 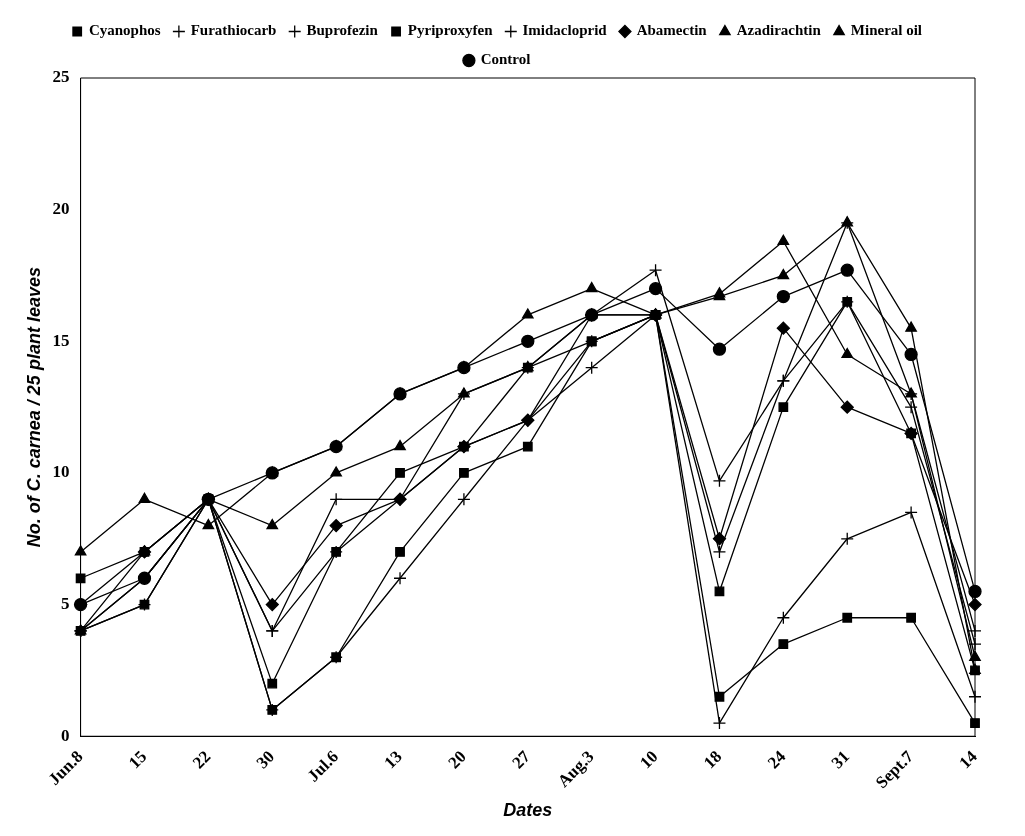 I want to click on x-axis-title: Dates, so click(x=528, y=810).